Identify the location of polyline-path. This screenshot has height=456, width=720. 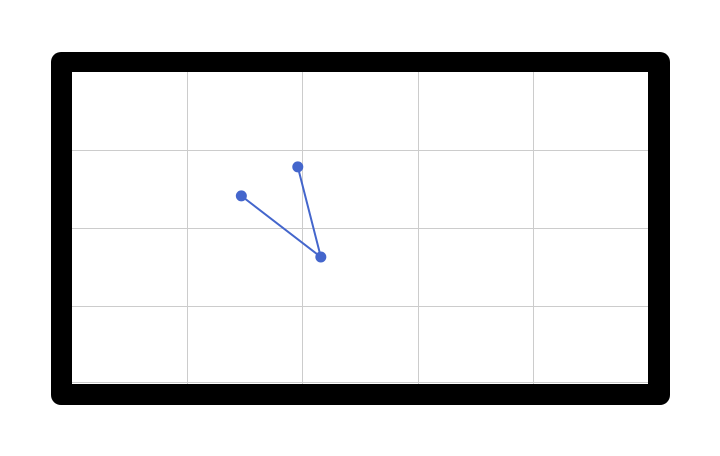
(281, 213).